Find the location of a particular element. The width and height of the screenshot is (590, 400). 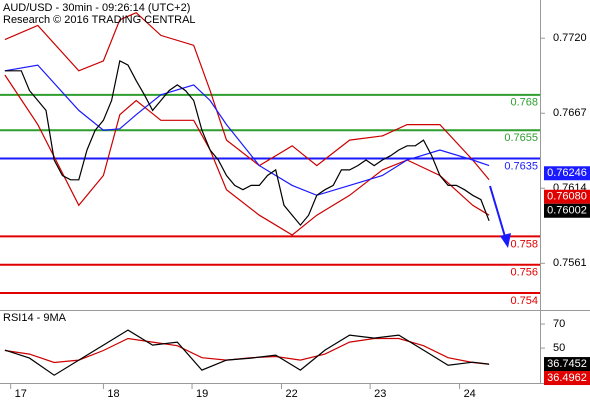

price-label: 36.4962 is located at coordinates (567, 378).